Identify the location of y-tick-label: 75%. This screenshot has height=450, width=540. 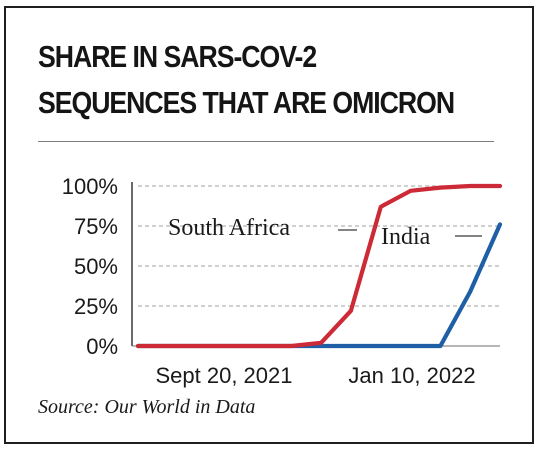
(96, 226).